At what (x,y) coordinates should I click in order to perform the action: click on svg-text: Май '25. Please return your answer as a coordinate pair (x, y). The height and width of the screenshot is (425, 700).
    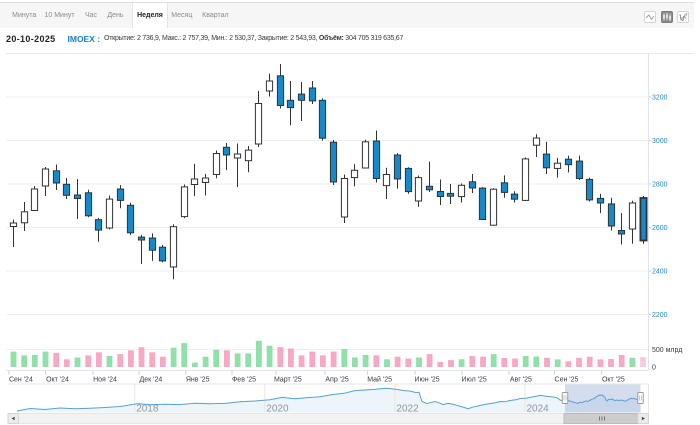
    Looking at the image, I should click on (379, 380).